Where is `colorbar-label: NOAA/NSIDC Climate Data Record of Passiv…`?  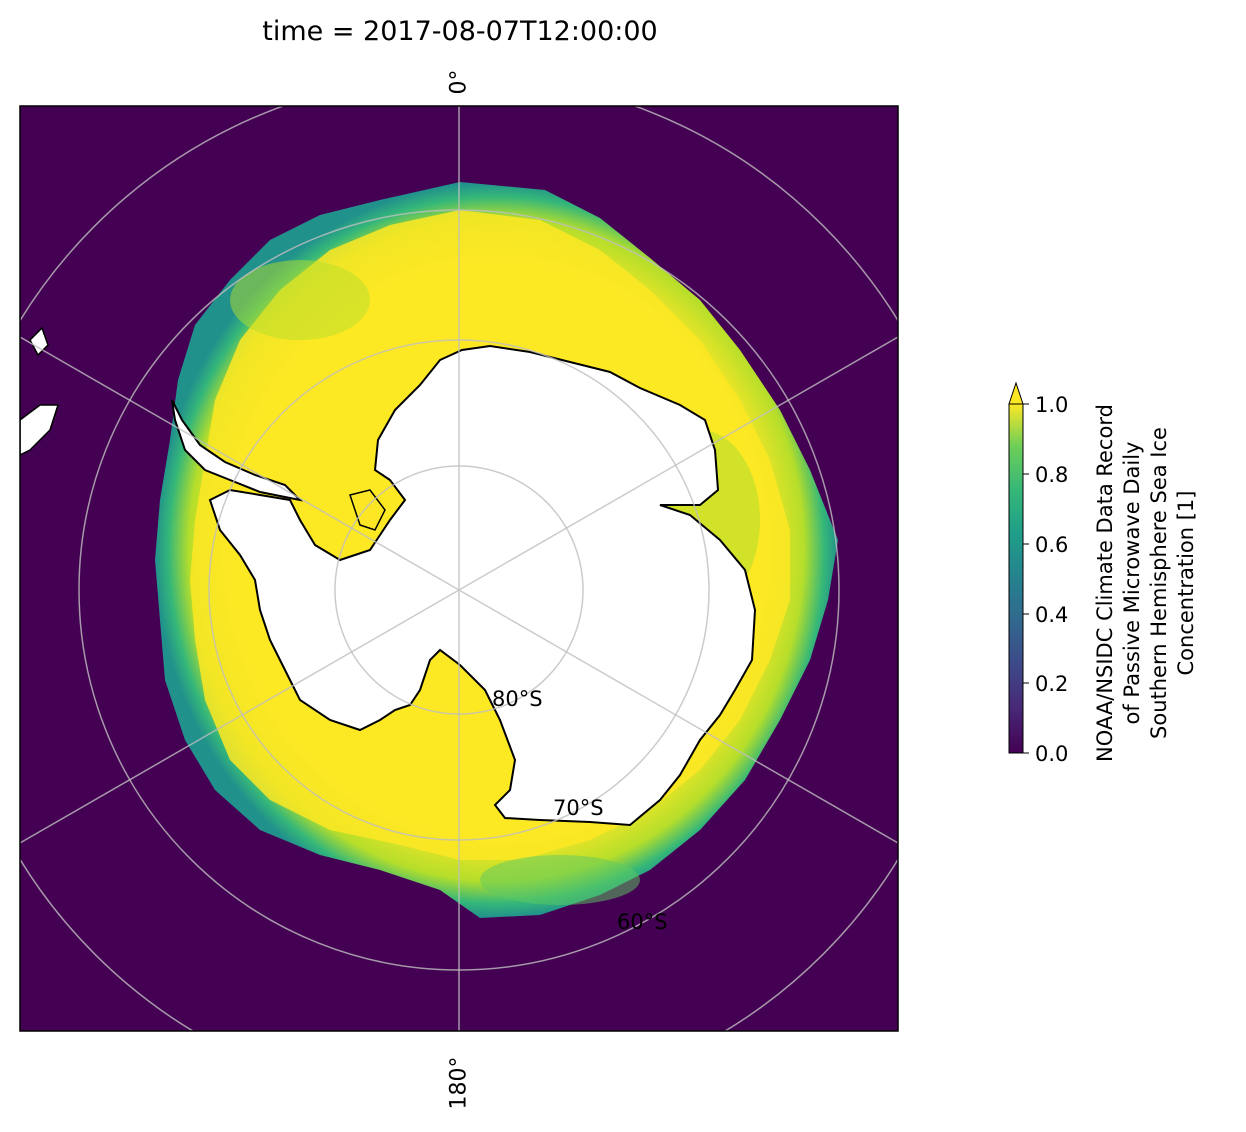
colorbar-label: NOAA/NSIDC Climate Data Record of Passiv… is located at coordinates (1146, 583).